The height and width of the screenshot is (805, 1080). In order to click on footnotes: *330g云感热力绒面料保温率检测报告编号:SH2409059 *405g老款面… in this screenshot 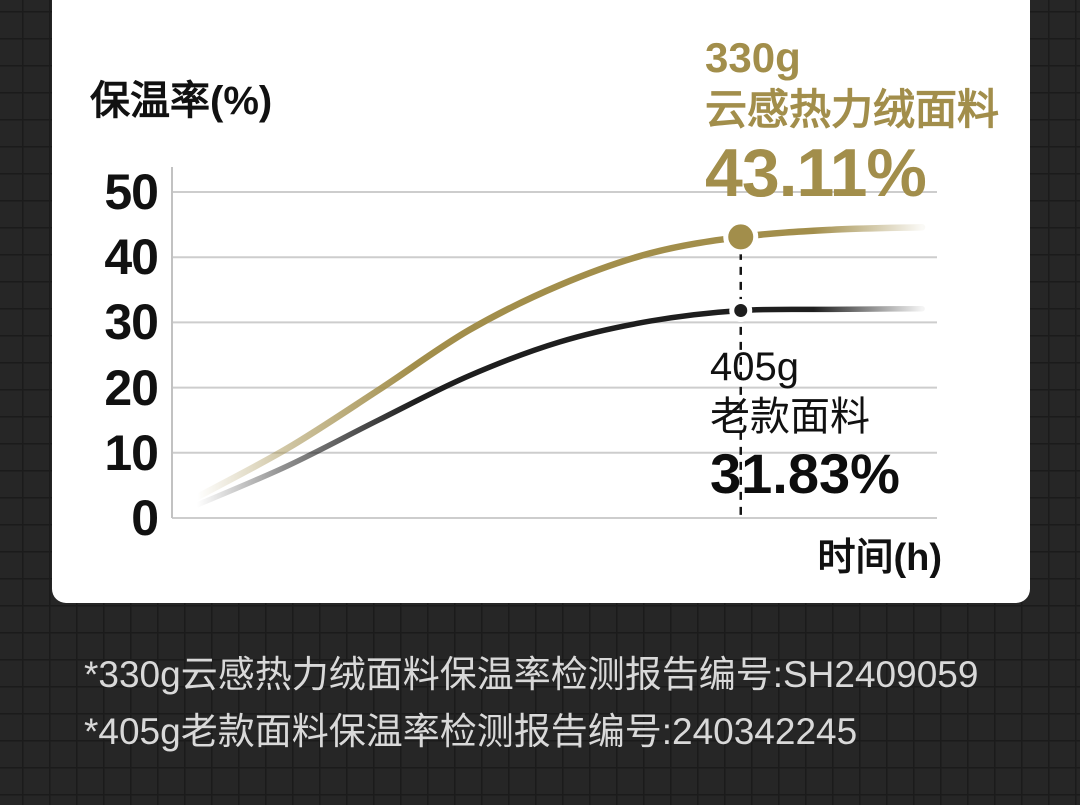, I will do `click(531, 703)`.